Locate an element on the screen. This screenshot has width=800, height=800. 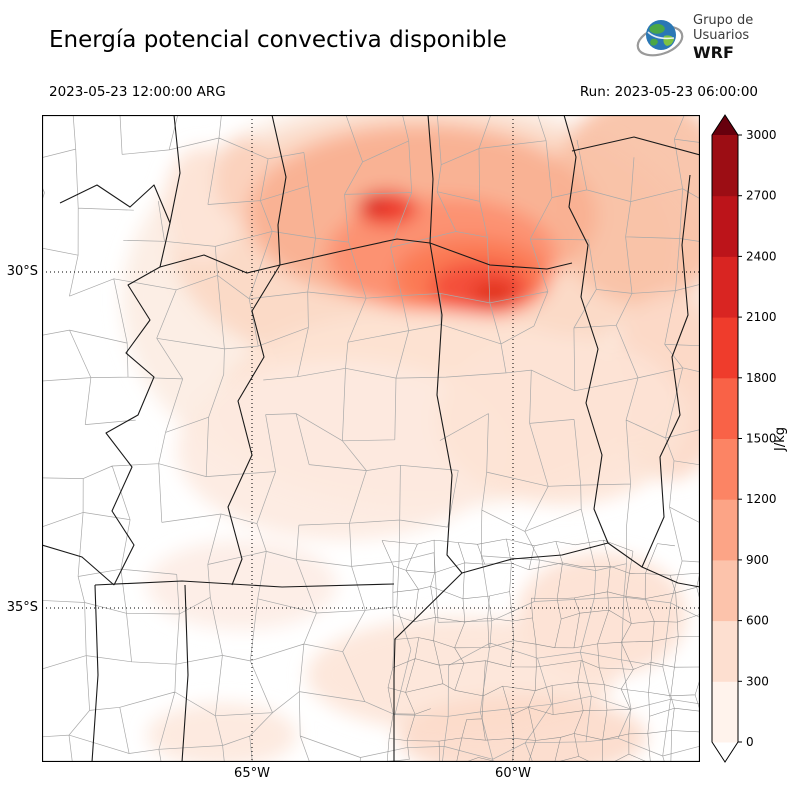
colorbar-tick-label: 2700 is located at coordinates (761, 196).